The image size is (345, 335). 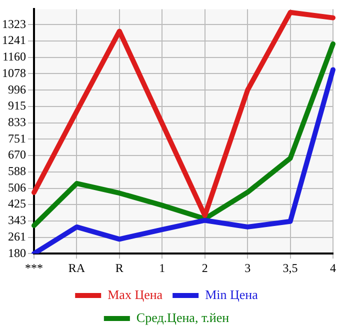 I want to click on y-tick-label: 670, so click(x=17, y=155).